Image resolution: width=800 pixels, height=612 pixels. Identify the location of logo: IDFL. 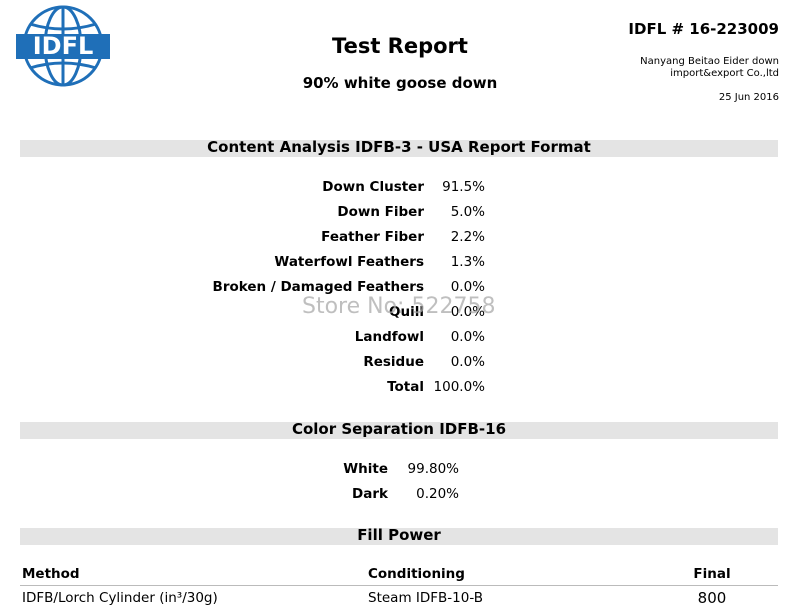
(63, 46).